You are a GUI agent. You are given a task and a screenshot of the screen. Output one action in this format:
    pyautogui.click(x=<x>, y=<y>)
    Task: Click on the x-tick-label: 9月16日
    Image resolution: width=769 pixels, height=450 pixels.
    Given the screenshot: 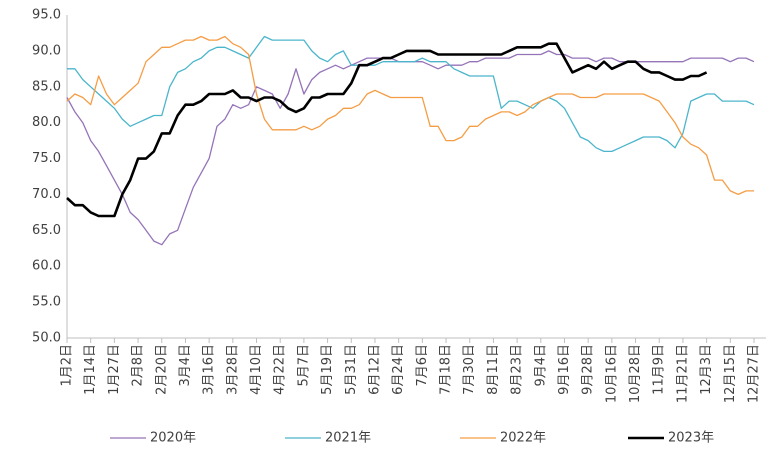 What is the action you would take?
    pyautogui.click(x=564, y=369)
    